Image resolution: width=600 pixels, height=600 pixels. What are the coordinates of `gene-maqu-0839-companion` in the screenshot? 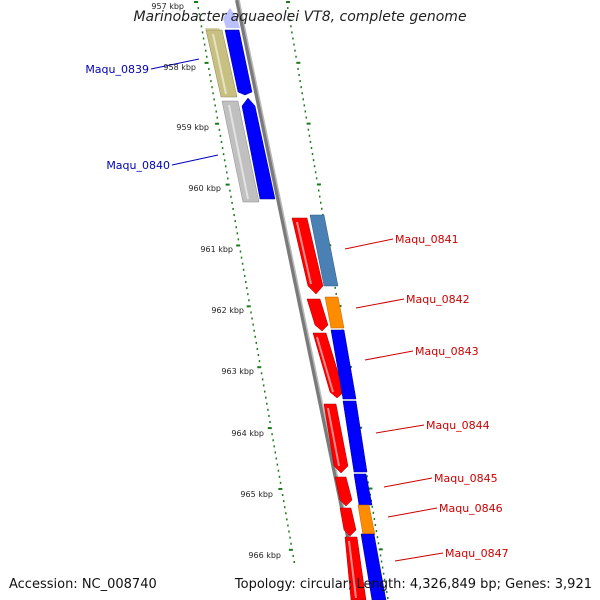 It's located at (221, 63).